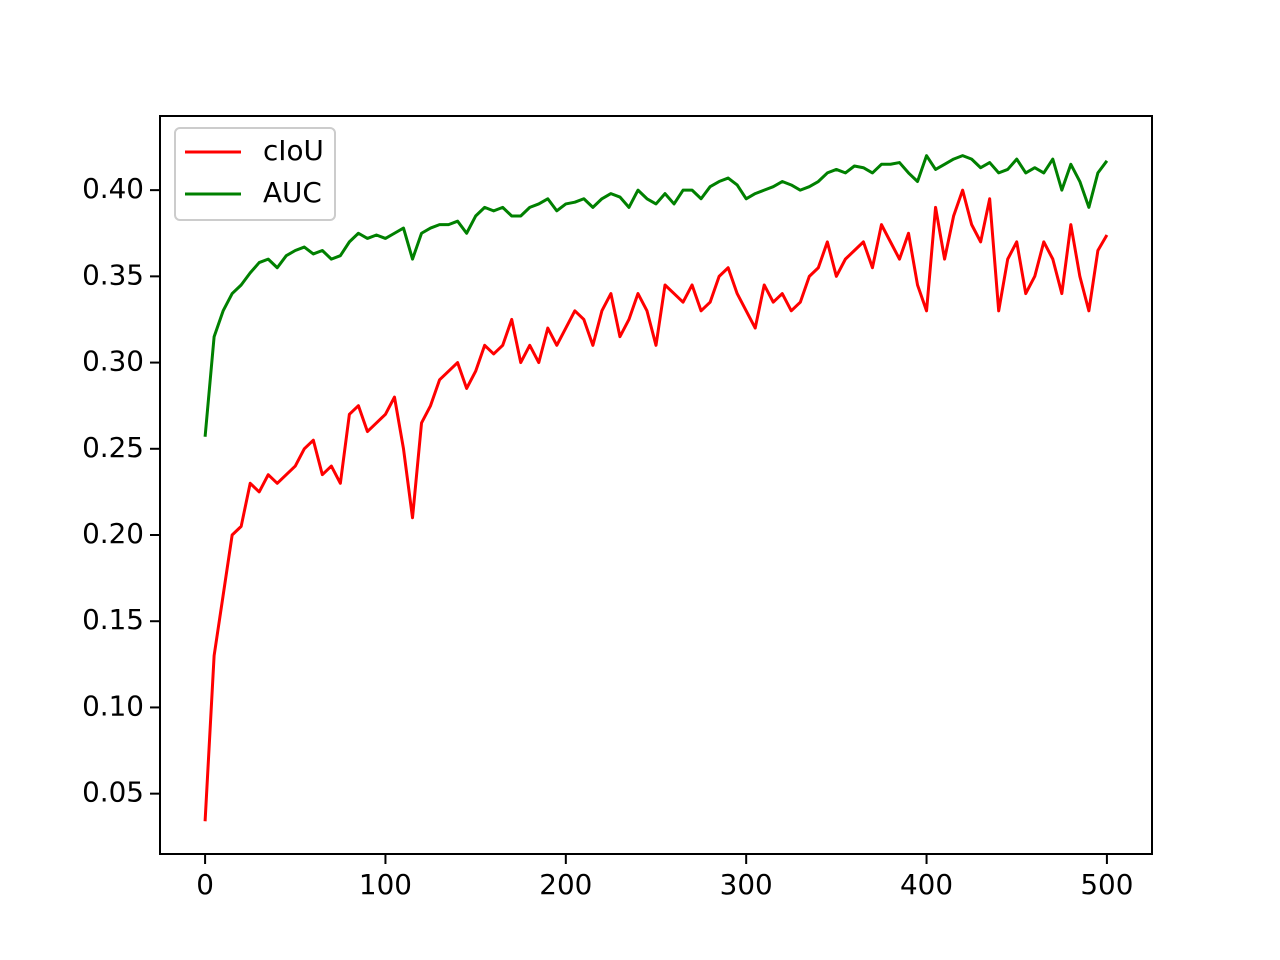  Describe the element at coordinates (293, 150) in the screenshot. I see `legend-label: cIoU` at that location.